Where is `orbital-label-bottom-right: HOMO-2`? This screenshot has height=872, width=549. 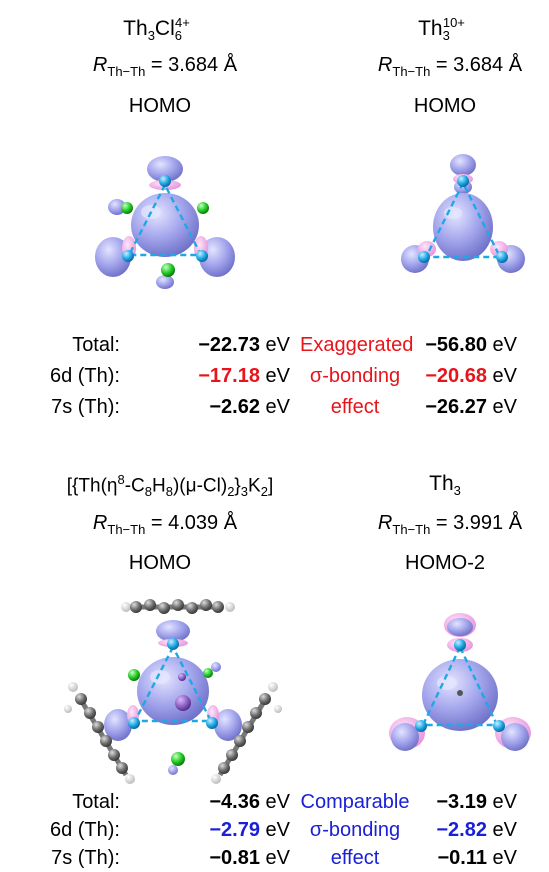
orbital-label-bottom-right: HOMO-2 is located at coordinates (445, 563).